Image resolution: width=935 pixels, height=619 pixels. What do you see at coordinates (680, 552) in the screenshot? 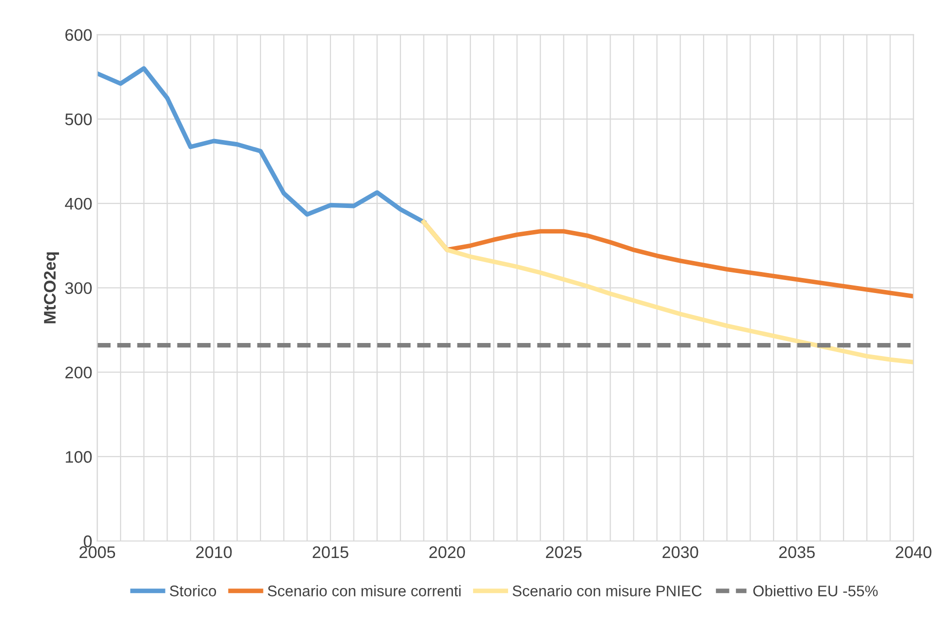
I see `x-tick-label: 2030` at bounding box center [680, 552].